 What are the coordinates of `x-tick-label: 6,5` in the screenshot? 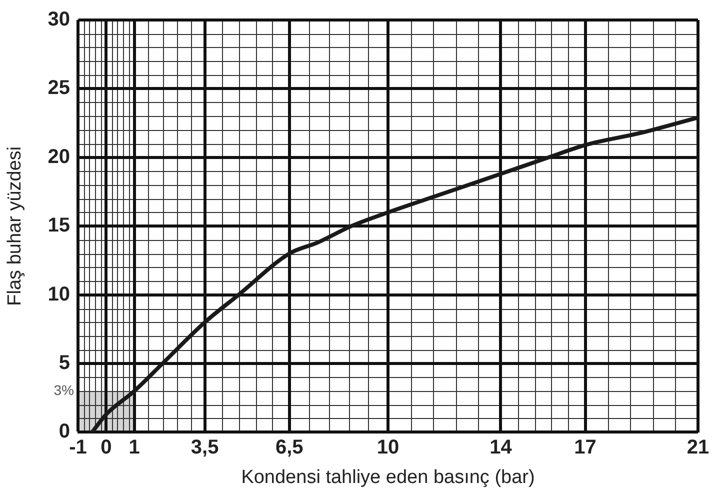 It's located at (289, 447).